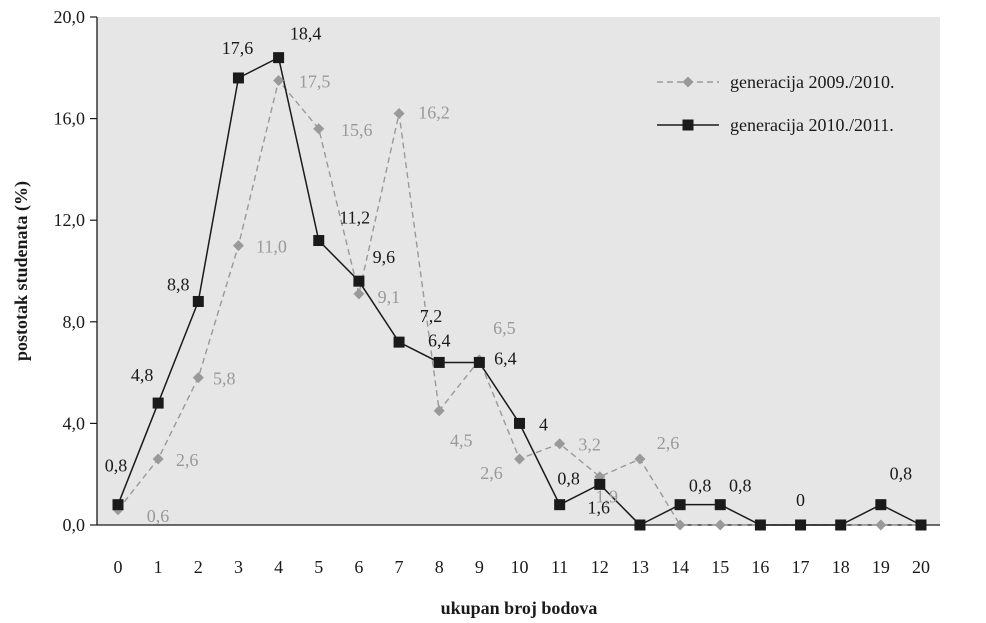 The image size is (986, 623). What do you see at coordinates (315, 82) in the screenshot?
I see `data-label-2009: 17,5` at bounding box center [315, 82].